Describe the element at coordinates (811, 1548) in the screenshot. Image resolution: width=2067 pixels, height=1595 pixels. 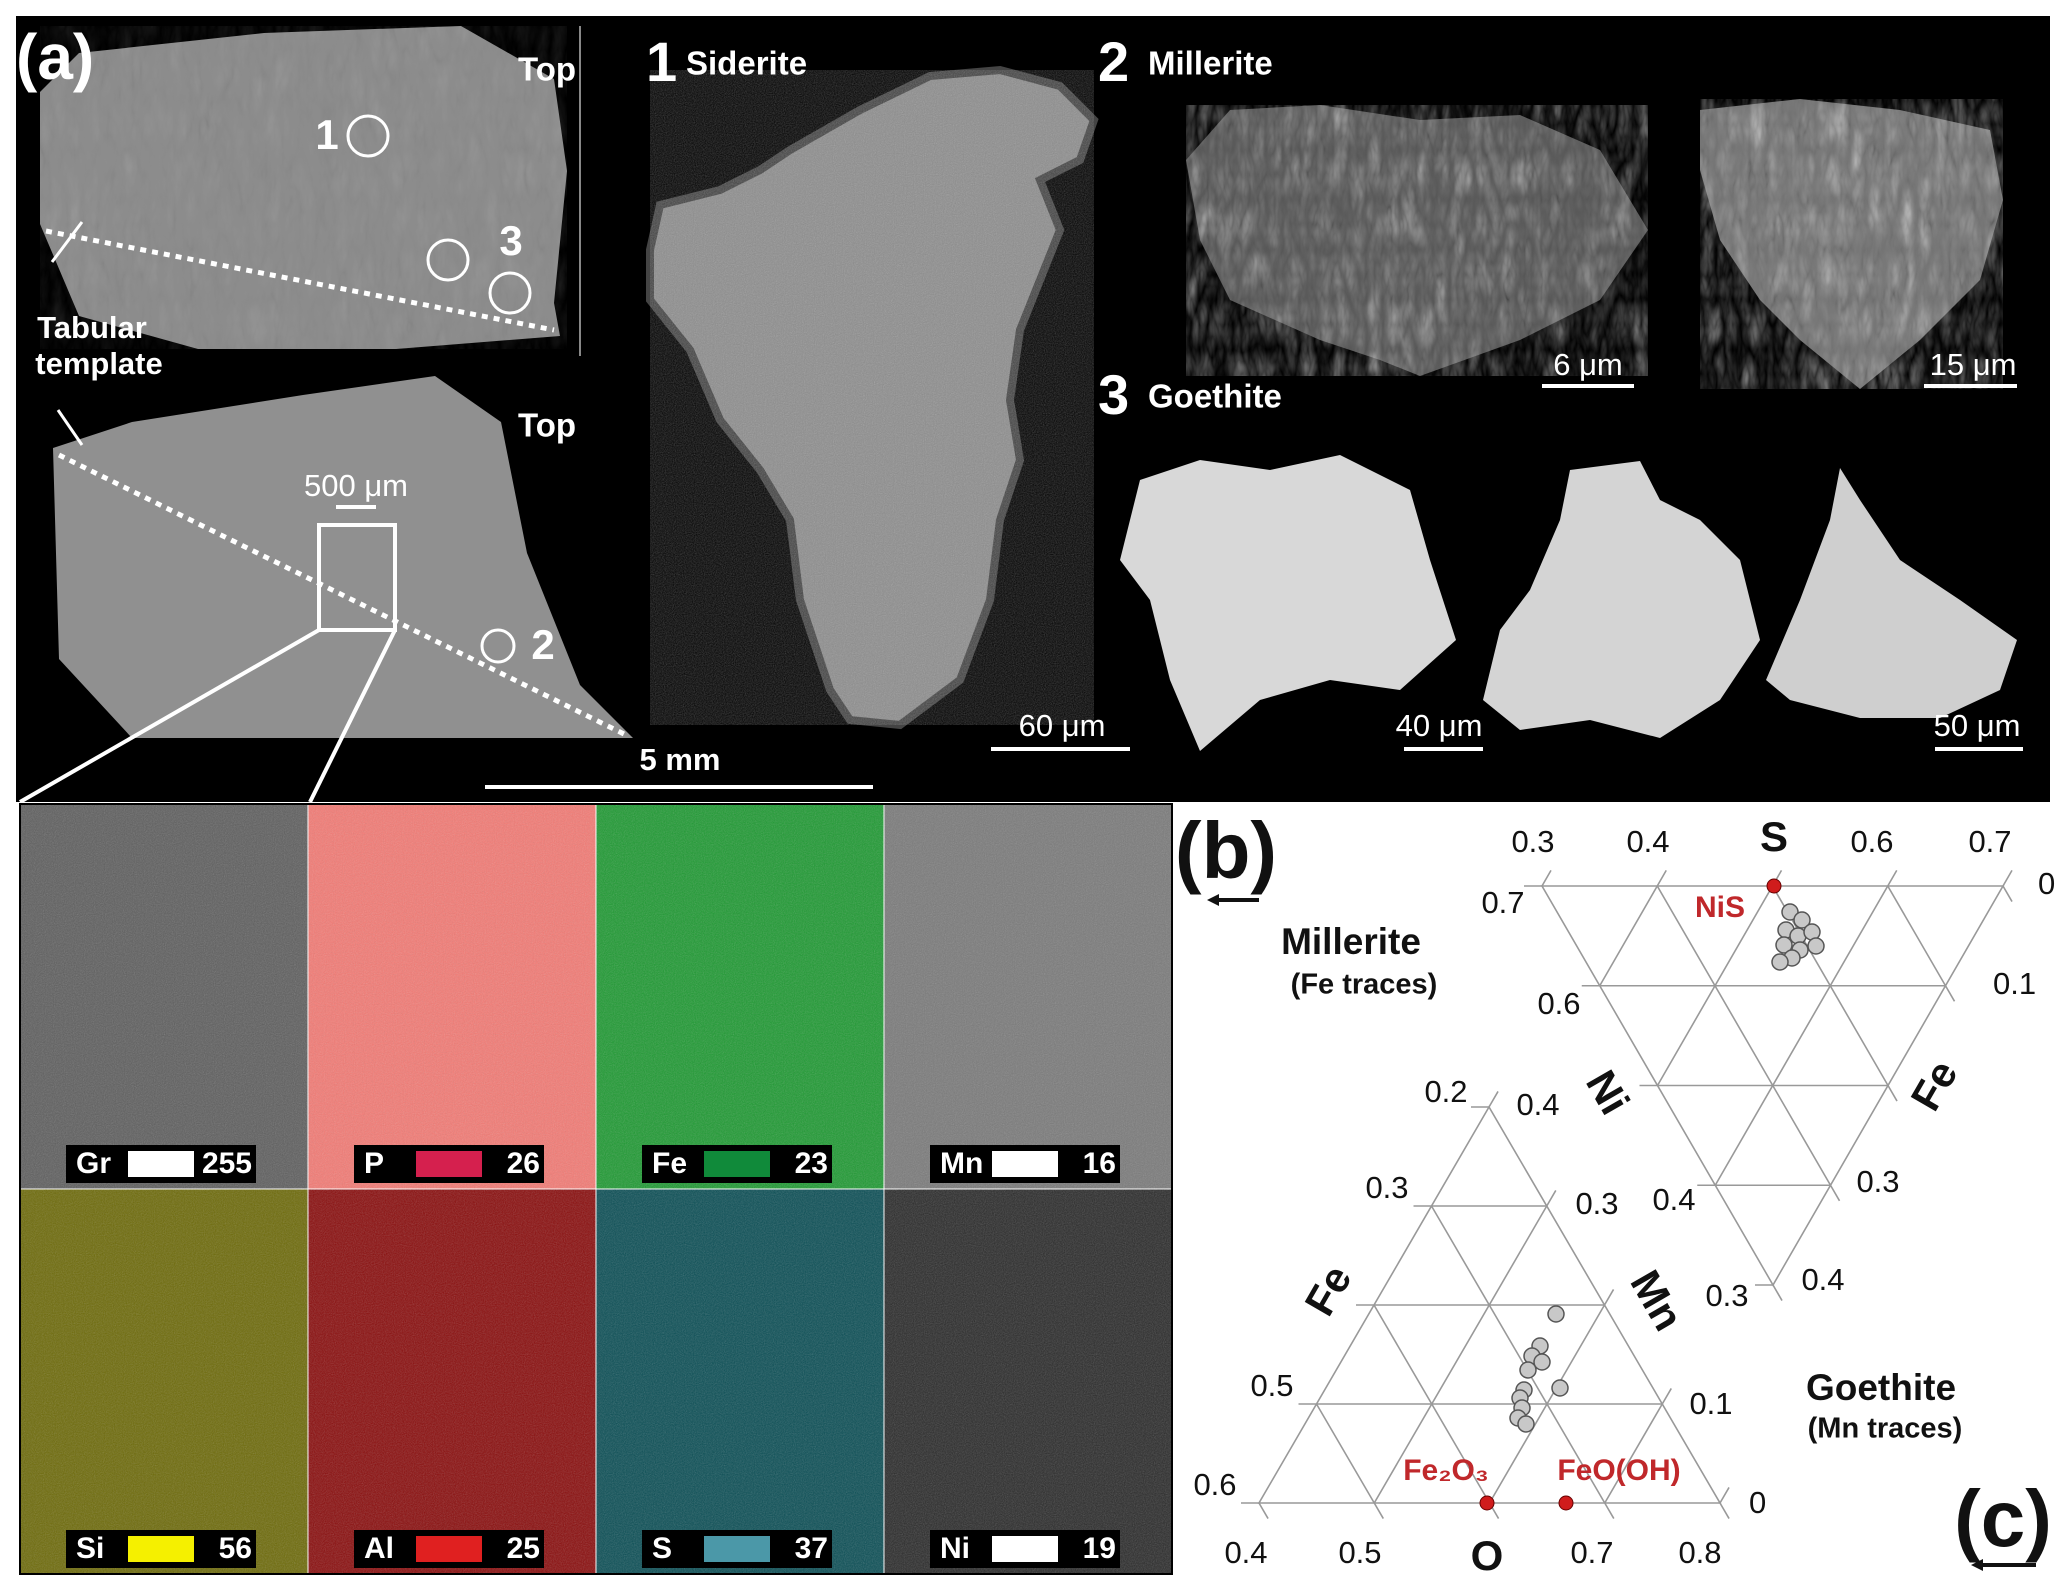
I see `count-label: 37` at that location.